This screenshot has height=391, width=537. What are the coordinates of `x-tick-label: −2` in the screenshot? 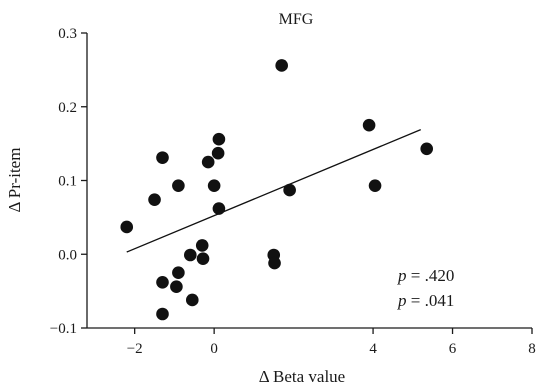 It's located at (135, 349).